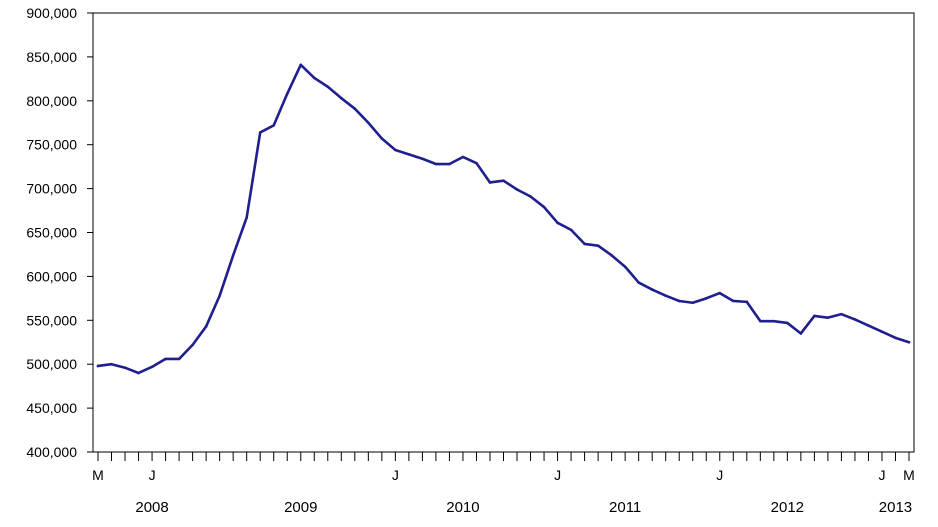  Describe the element at coordinates (503, 484) in the screenshot. I see `x-axis: M J J J J J M 2008 2009 2010 2011 2012 2013` at that location.